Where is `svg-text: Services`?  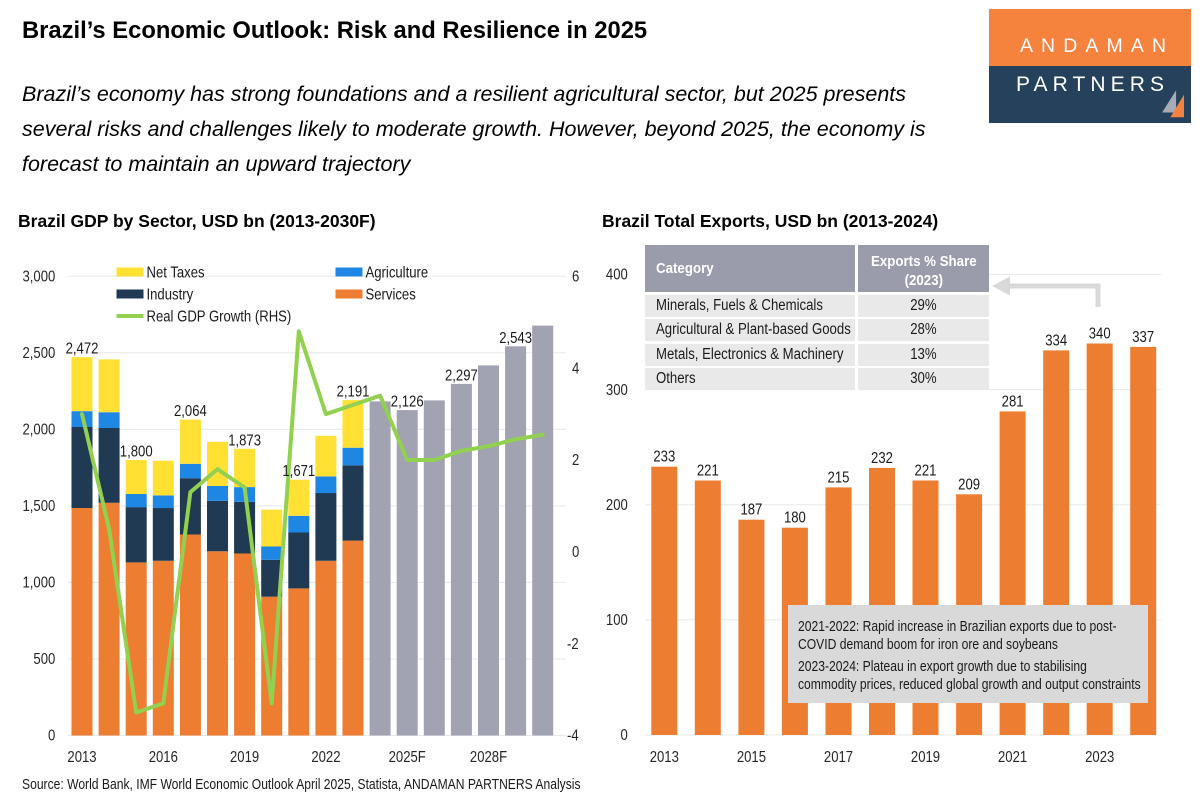
svg-text: Services is located at coordinates (391, 294).